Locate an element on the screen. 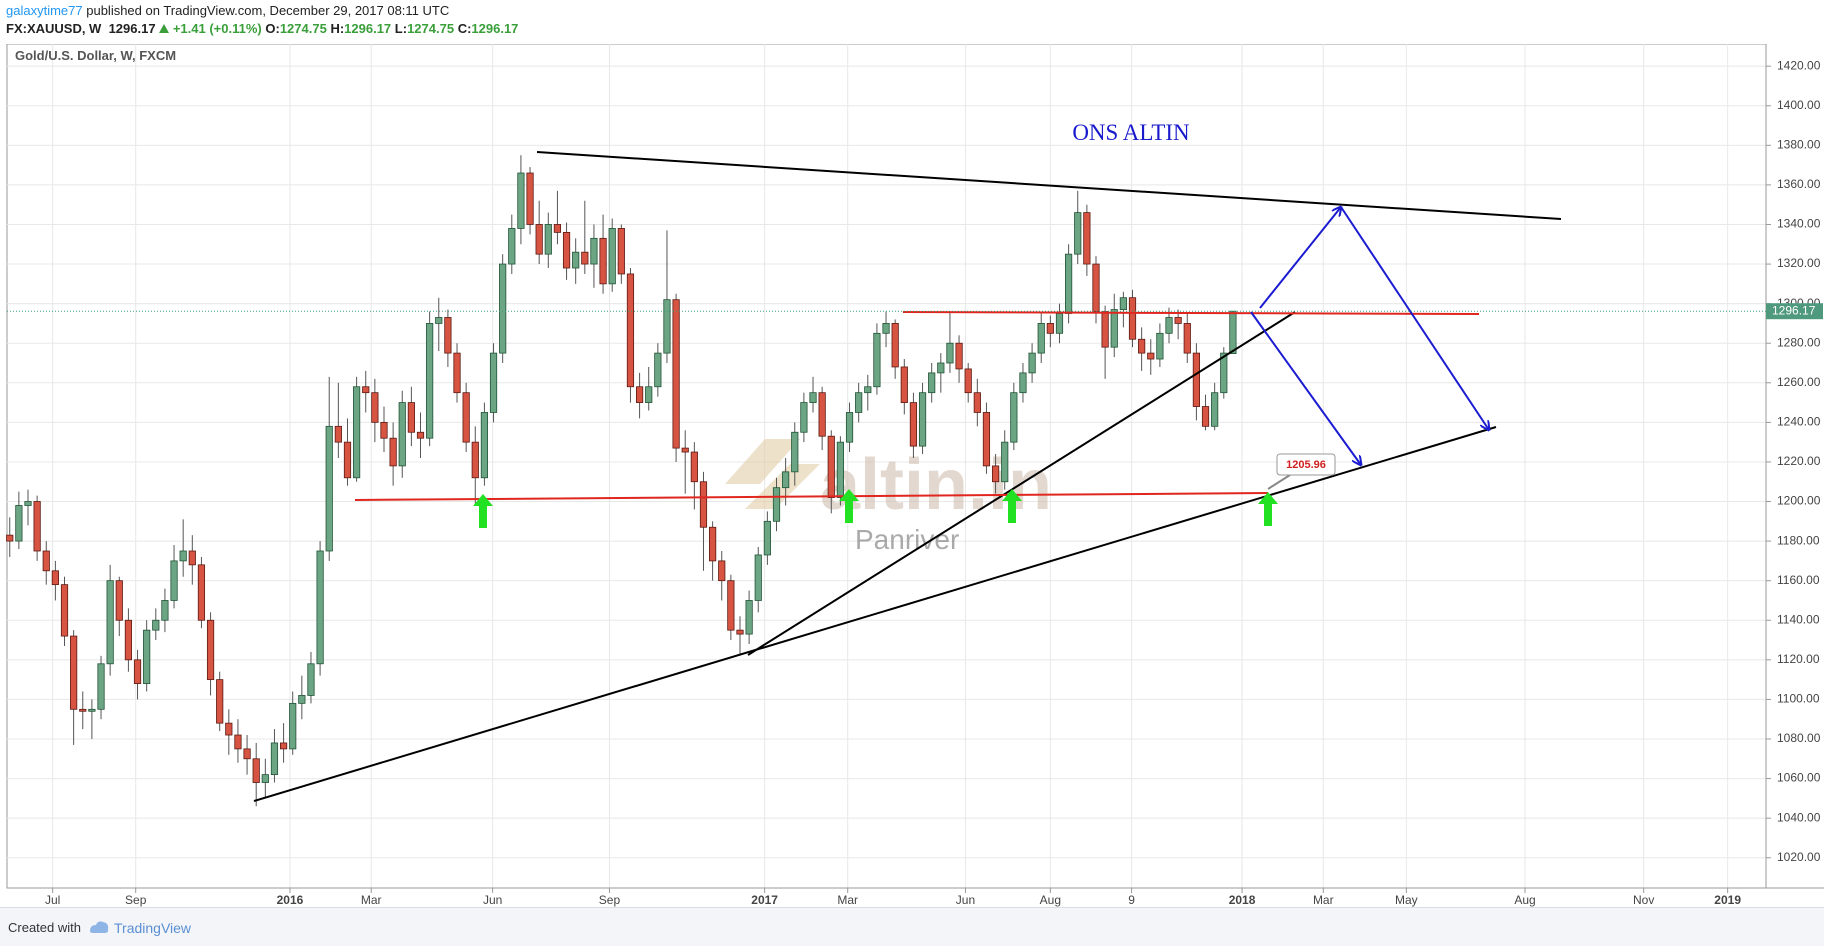 Image resolution: width=1824 pixels, height=946 pixels. y-tick-label: 1200.00 is located at coordinates (1799, 501).